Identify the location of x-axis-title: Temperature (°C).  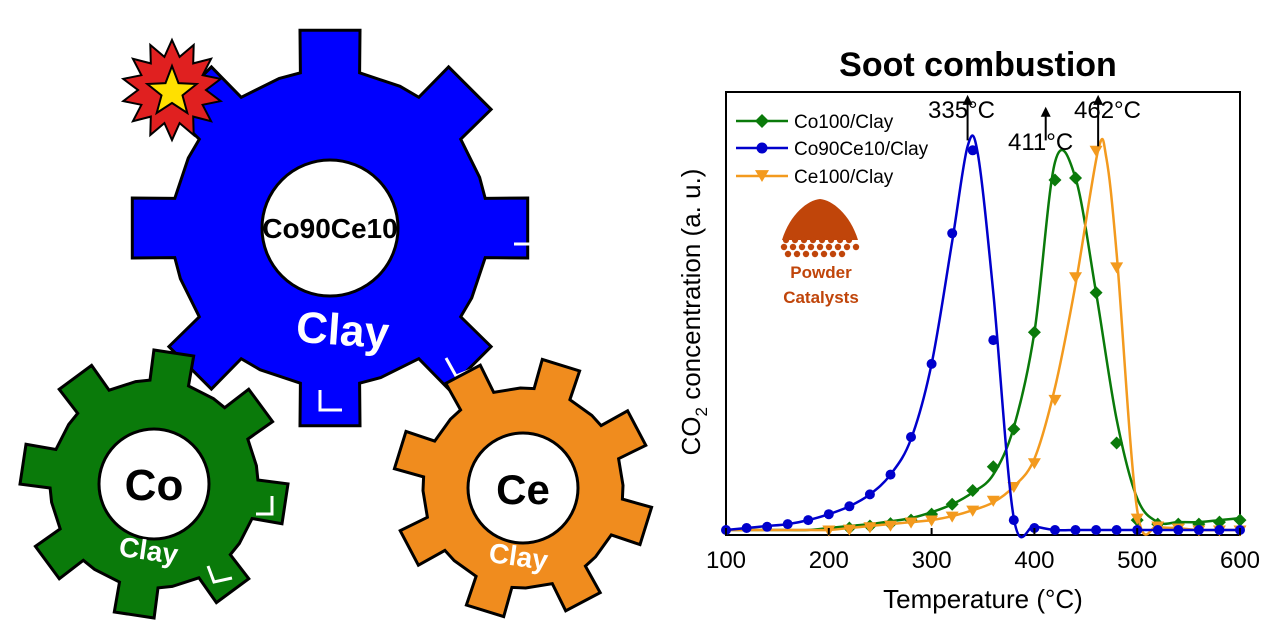
(983, 599).